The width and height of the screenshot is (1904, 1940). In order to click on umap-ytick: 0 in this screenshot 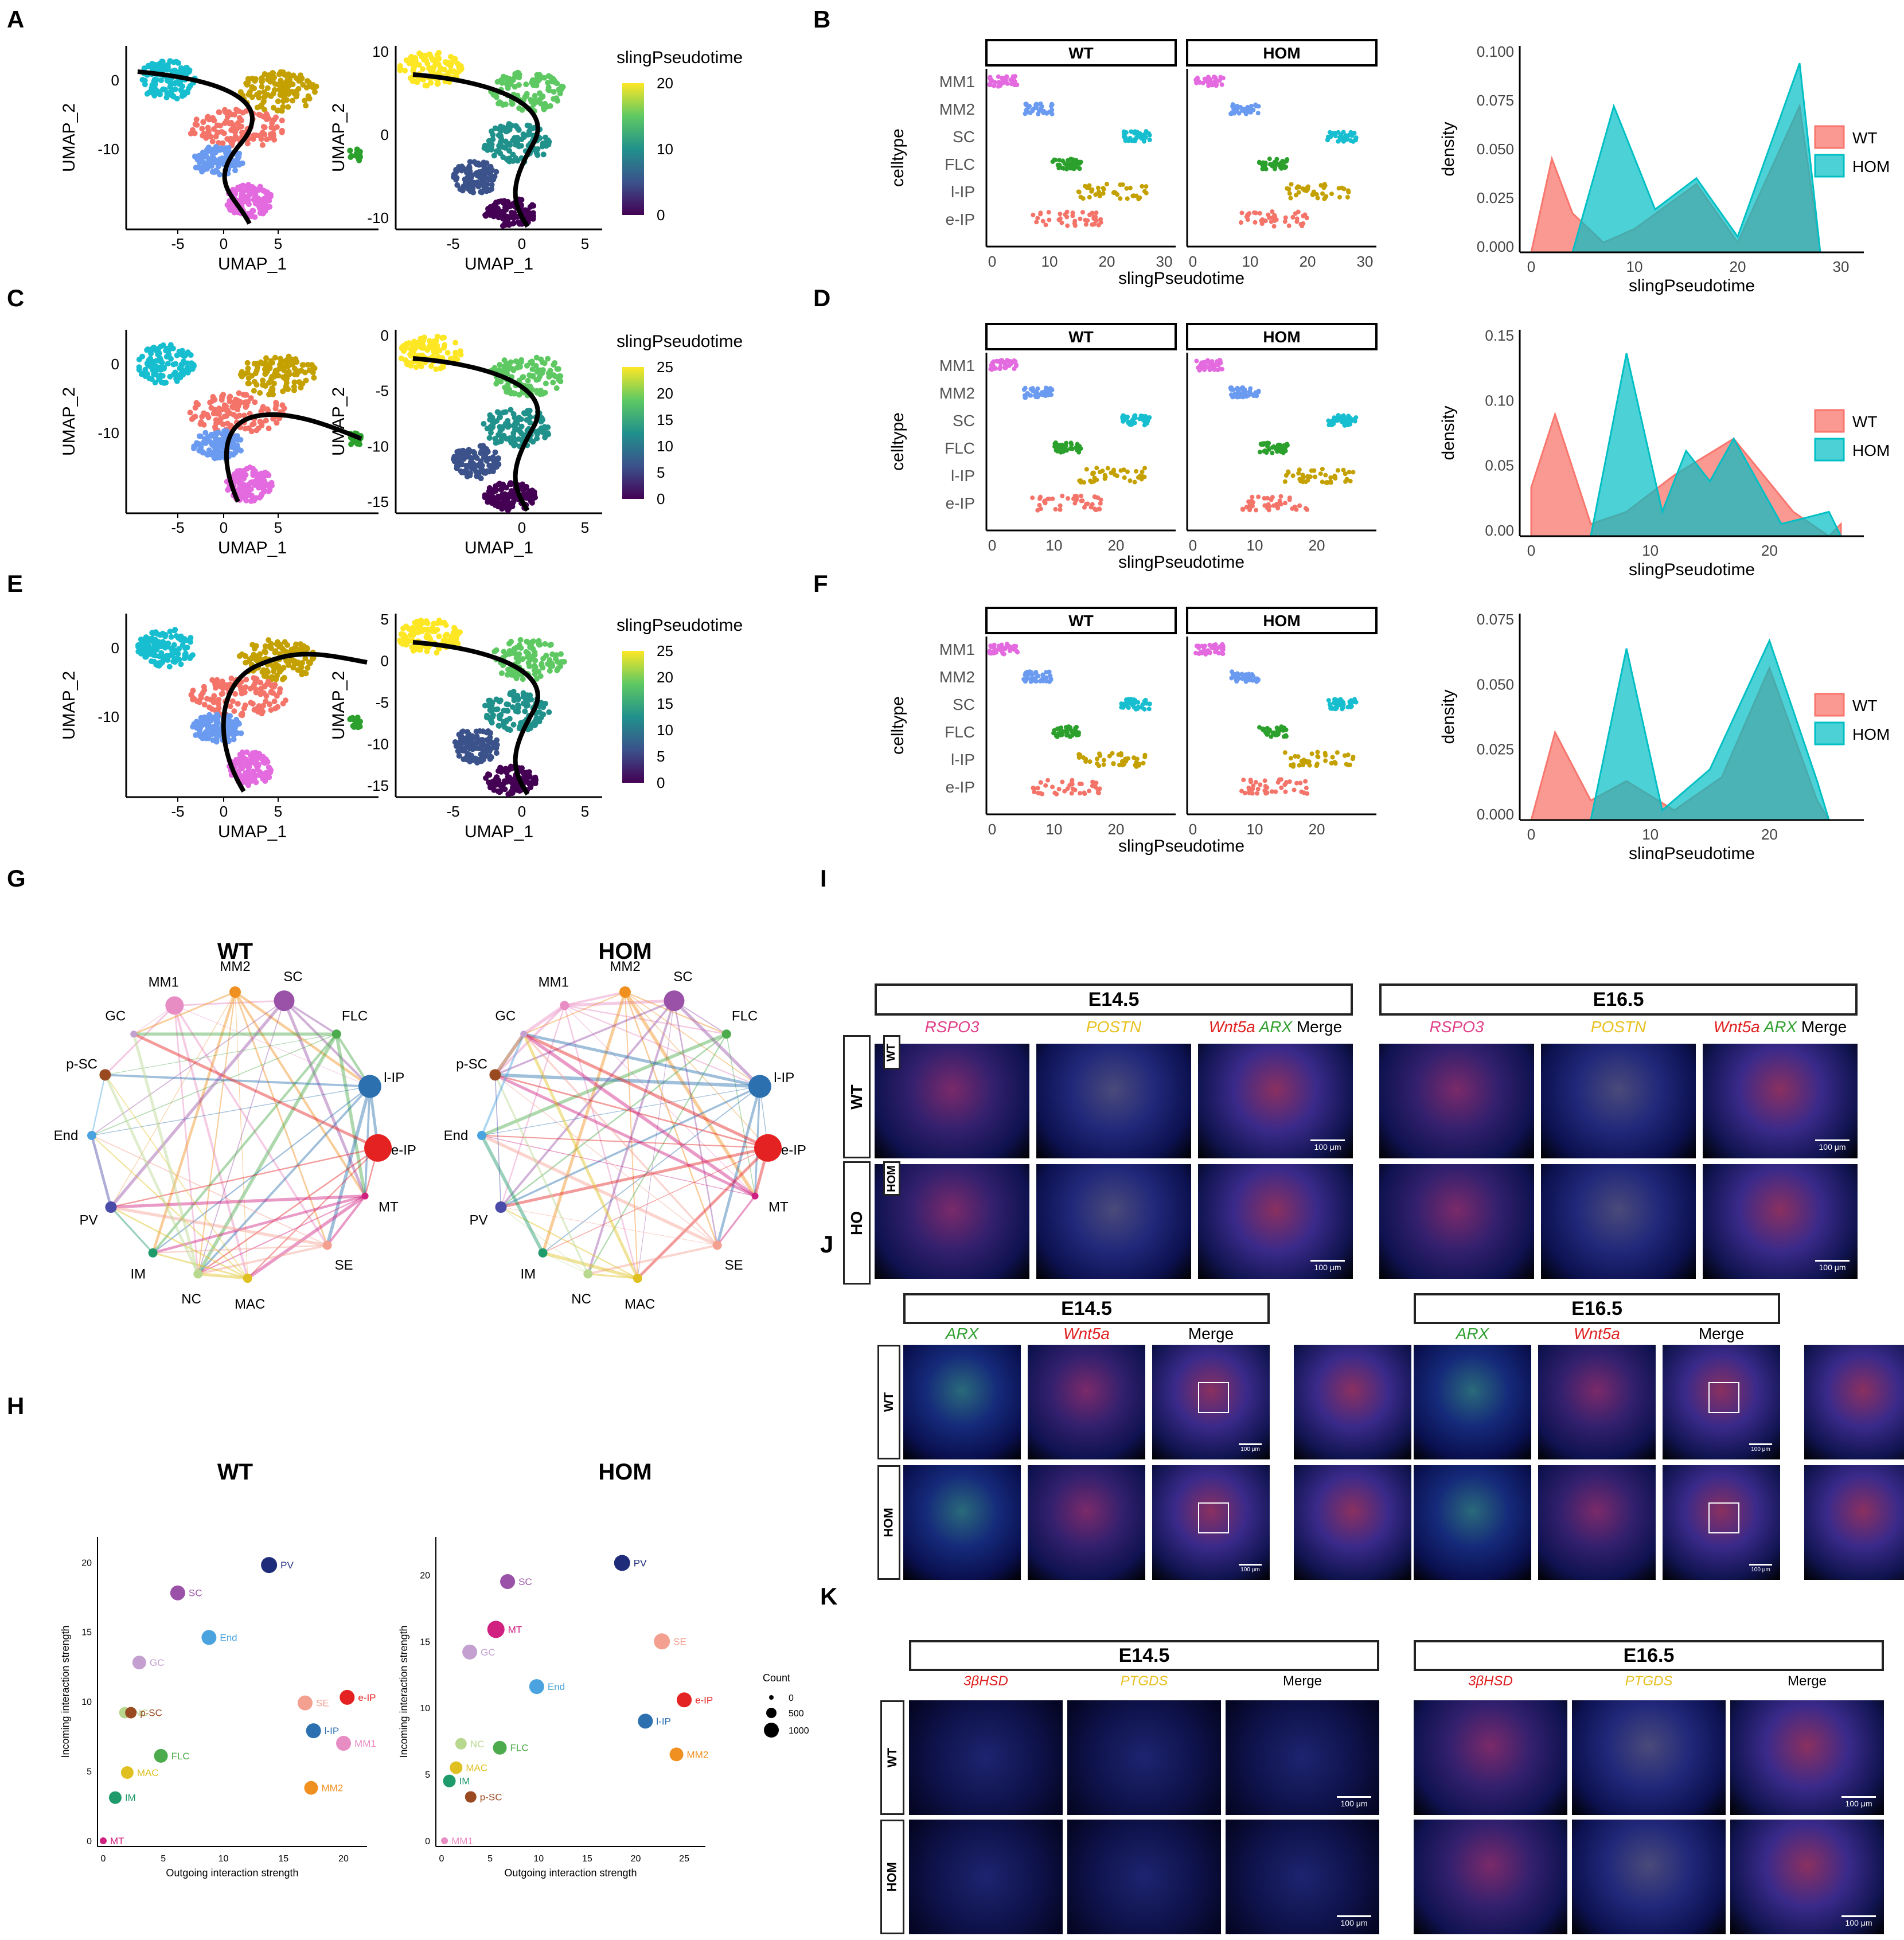, I will do `click(115, 80)`.